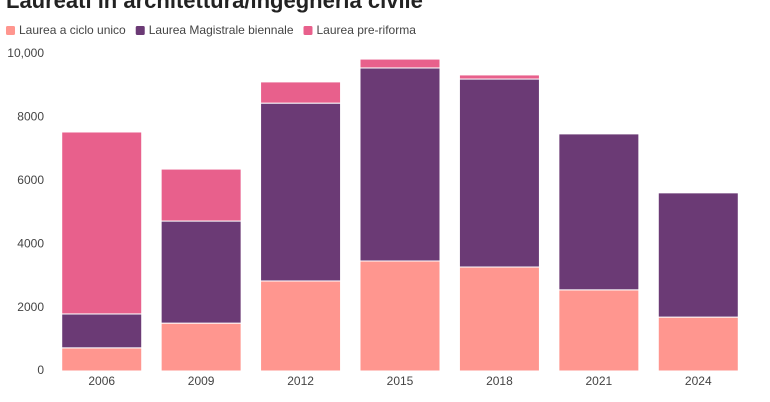 This screenshot has height=402, width=770. Describe the element at coordinates (400, 381) in the screenshot. I see `x-tick-label: 2015` at that location.